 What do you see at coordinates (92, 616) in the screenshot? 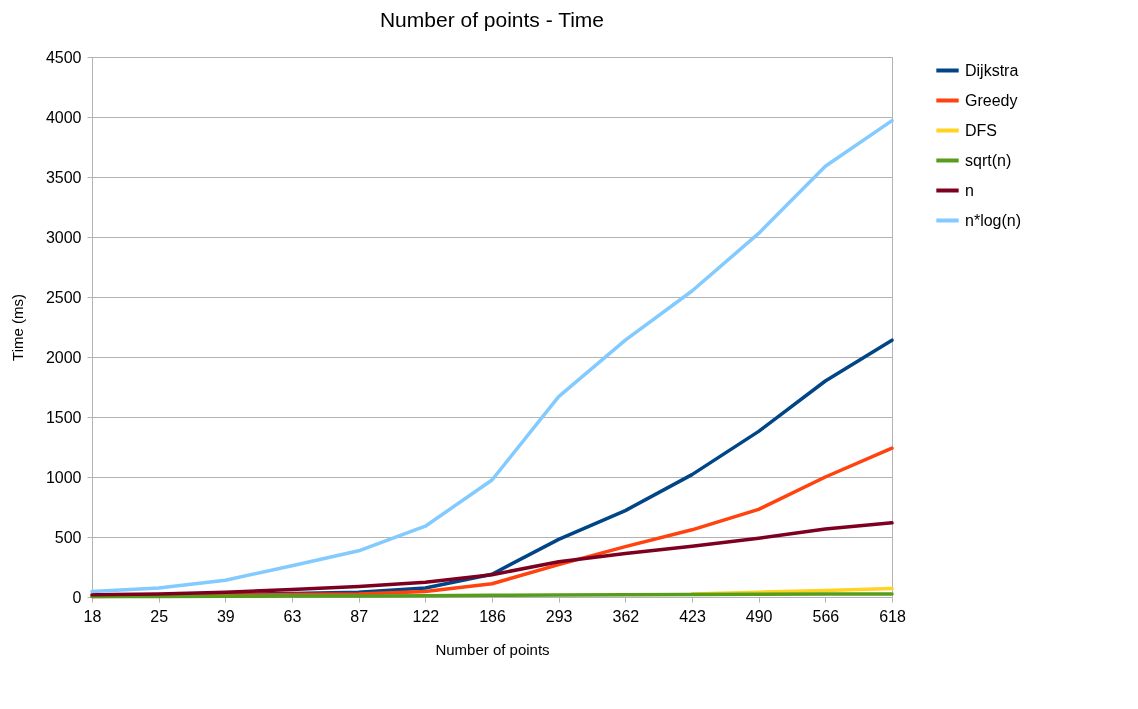
I see `x-tick-label: 18` at bounding box center [92, 616].